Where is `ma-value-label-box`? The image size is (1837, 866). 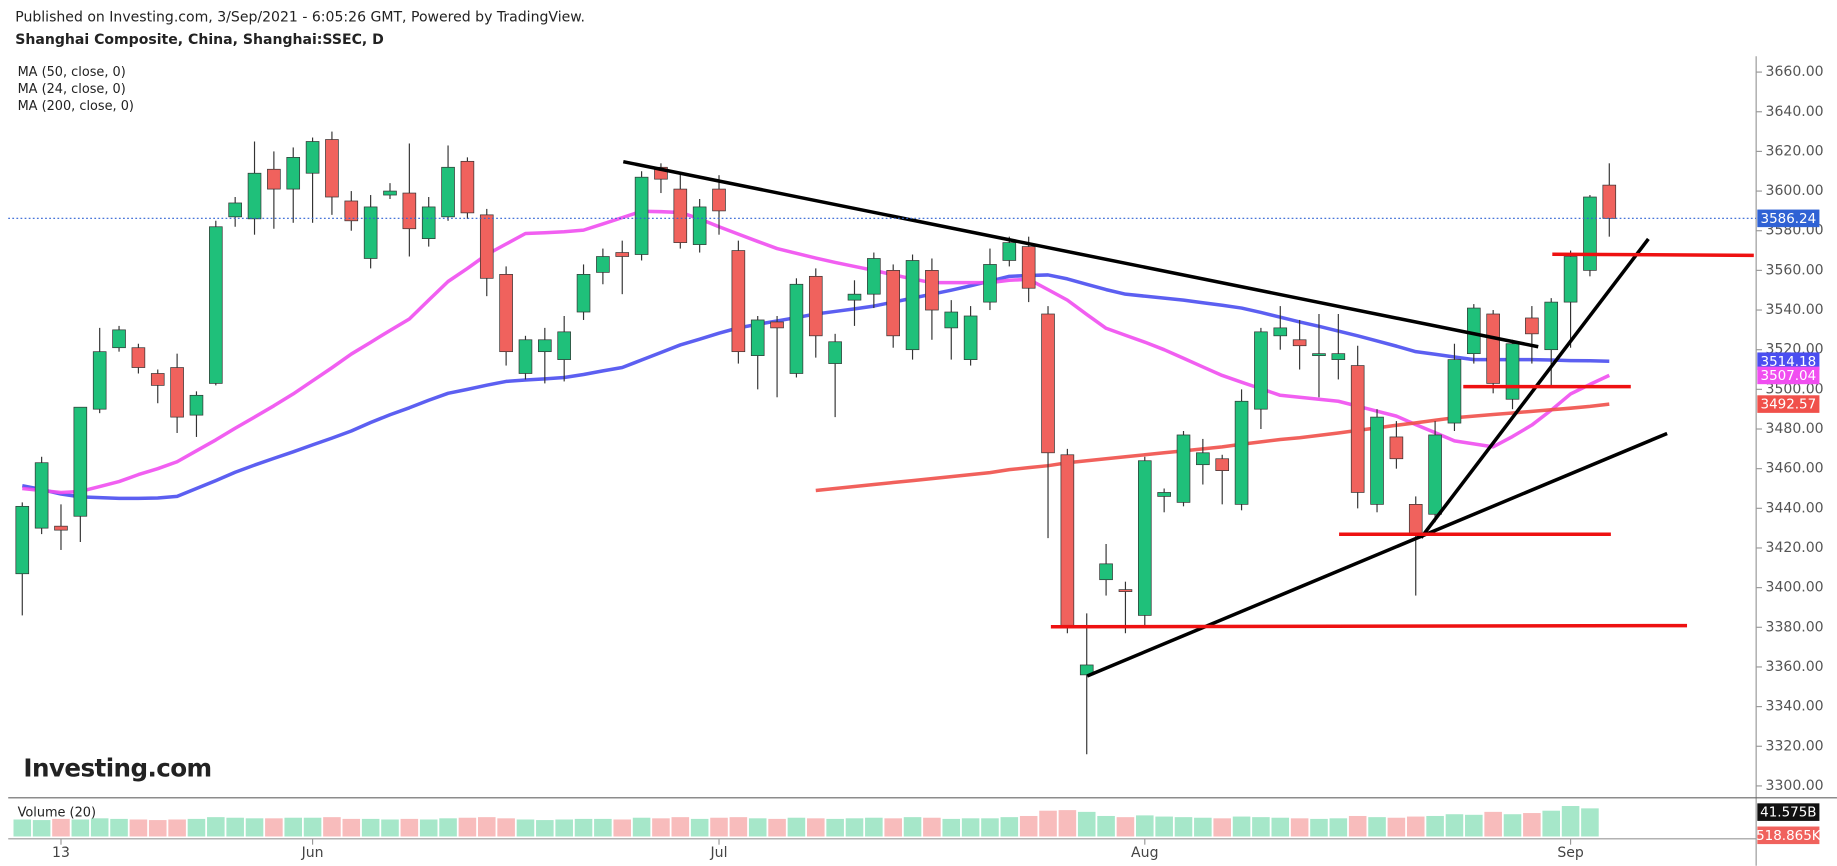
ma-value-label-box is located at coordinates (1788, 361).